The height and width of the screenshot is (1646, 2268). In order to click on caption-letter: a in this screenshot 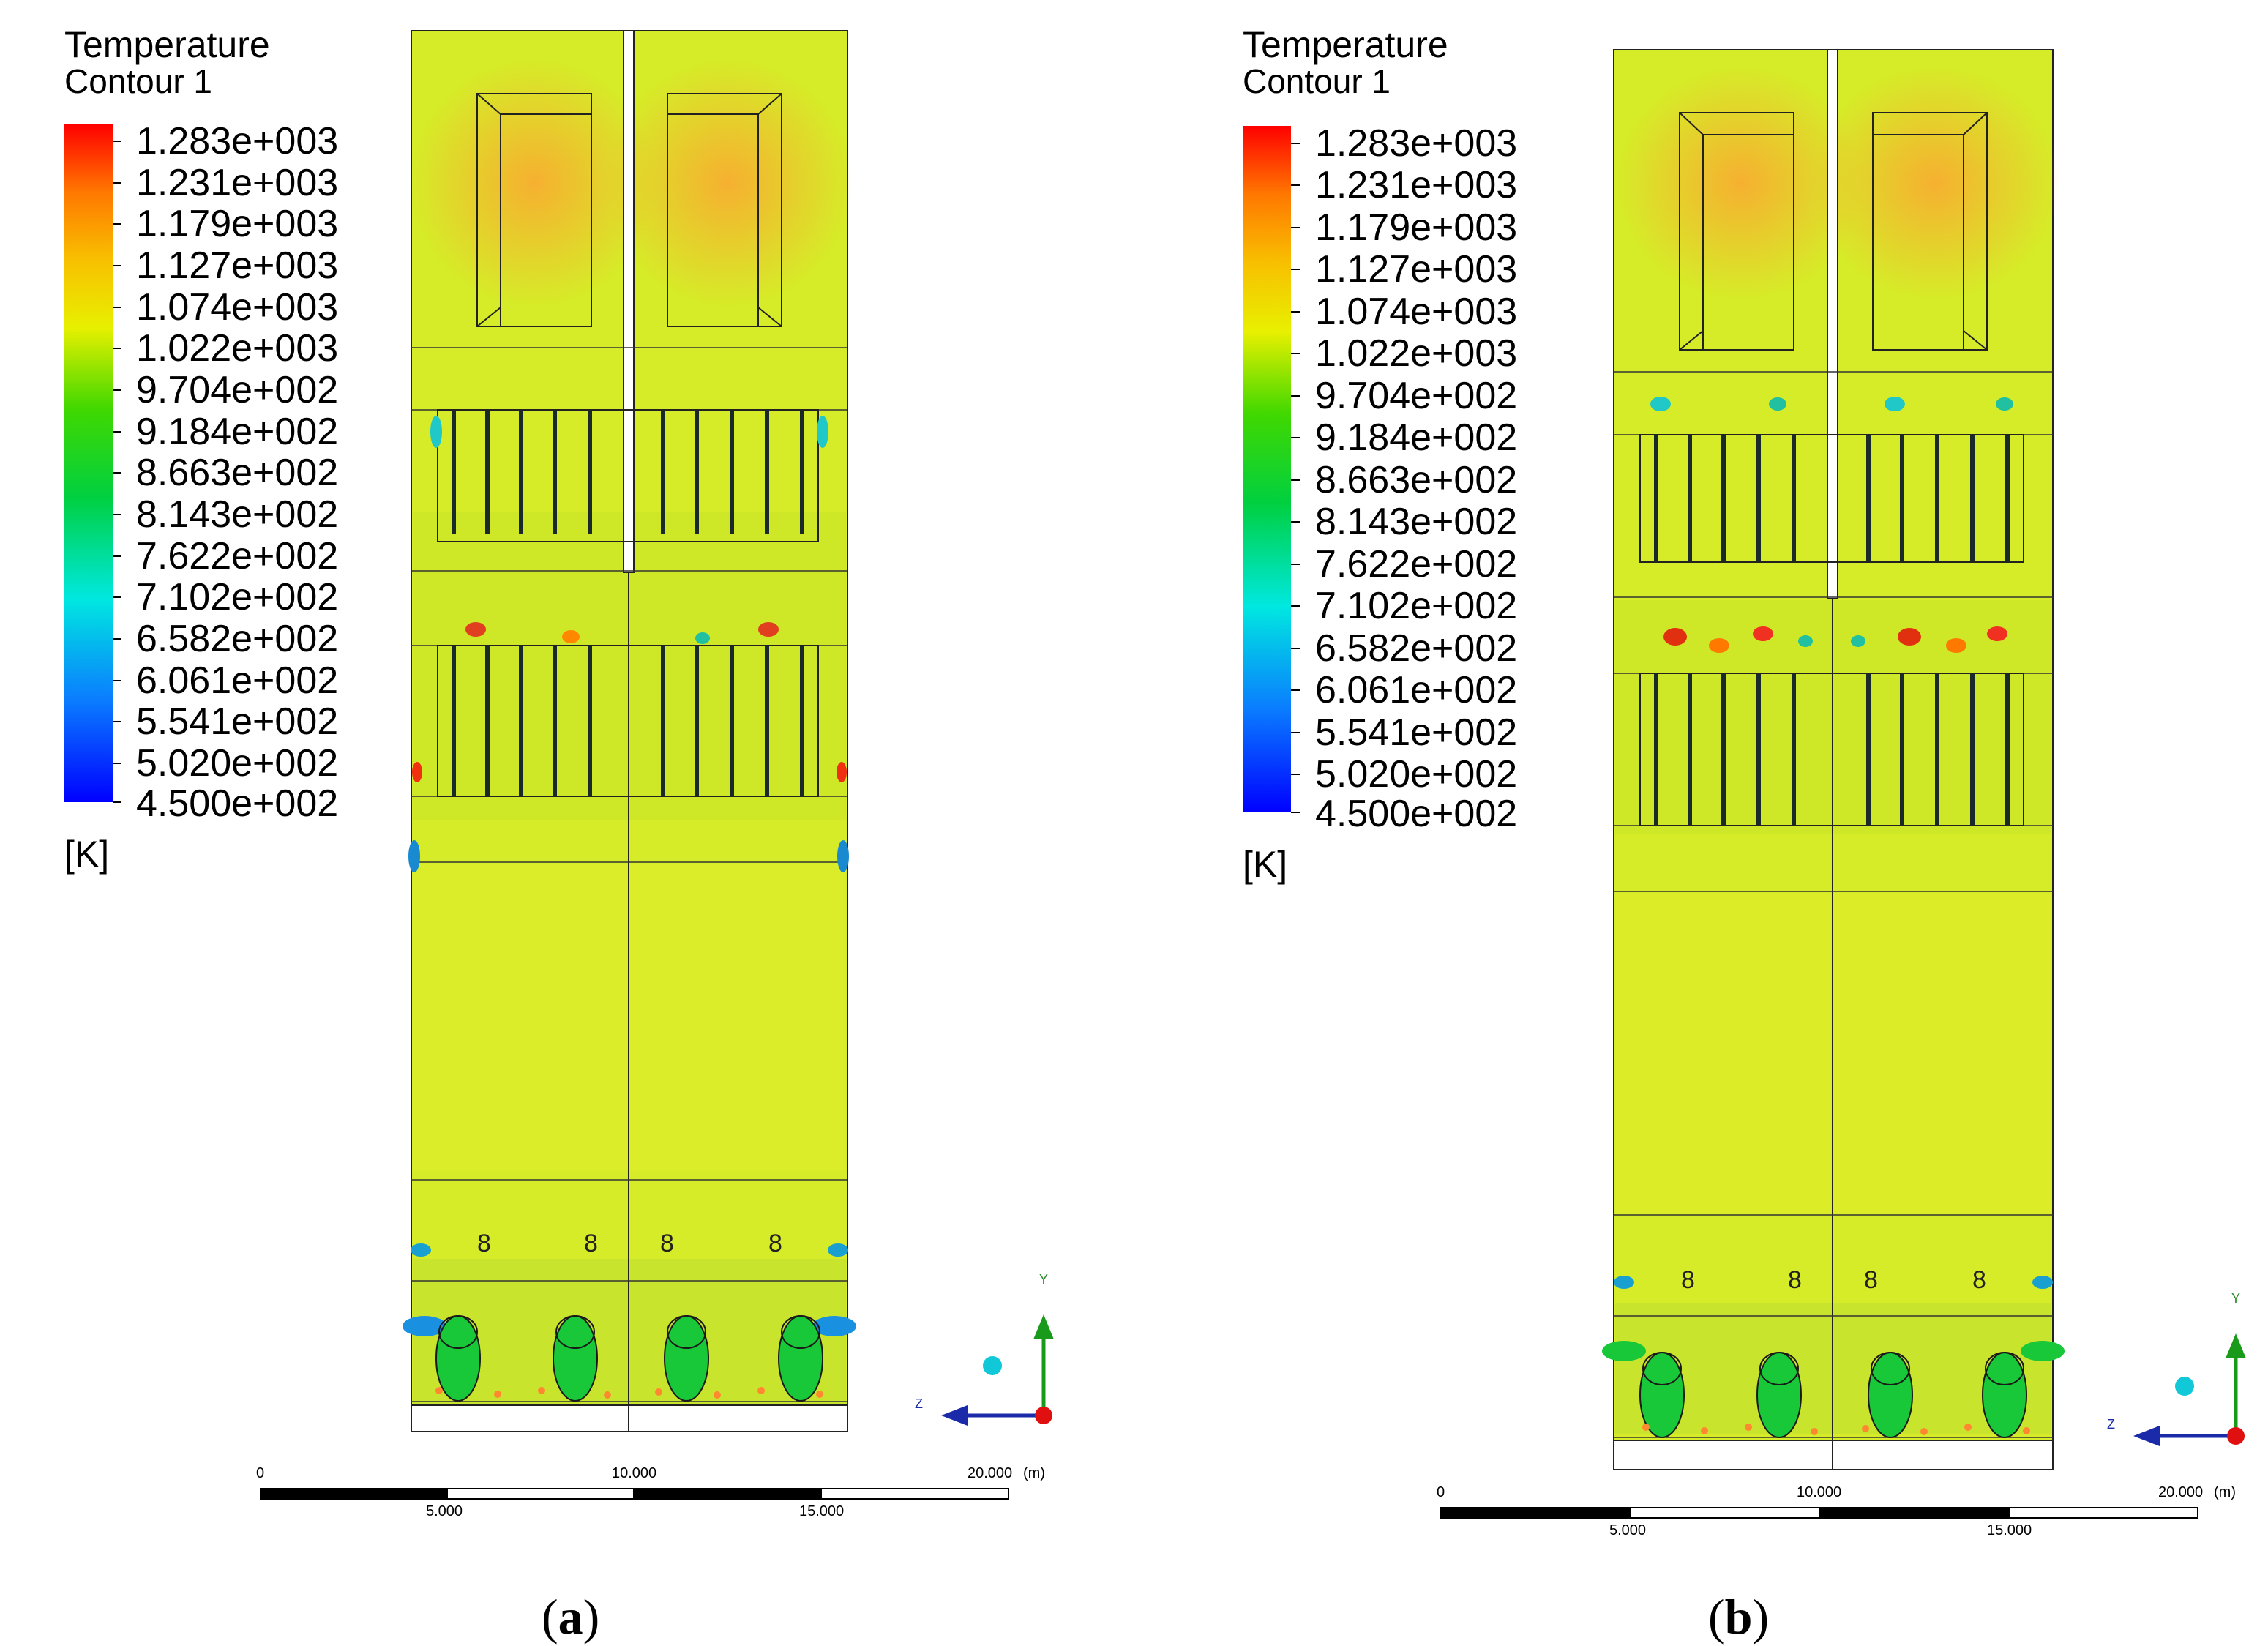, I will do `click(570, 1617)`.